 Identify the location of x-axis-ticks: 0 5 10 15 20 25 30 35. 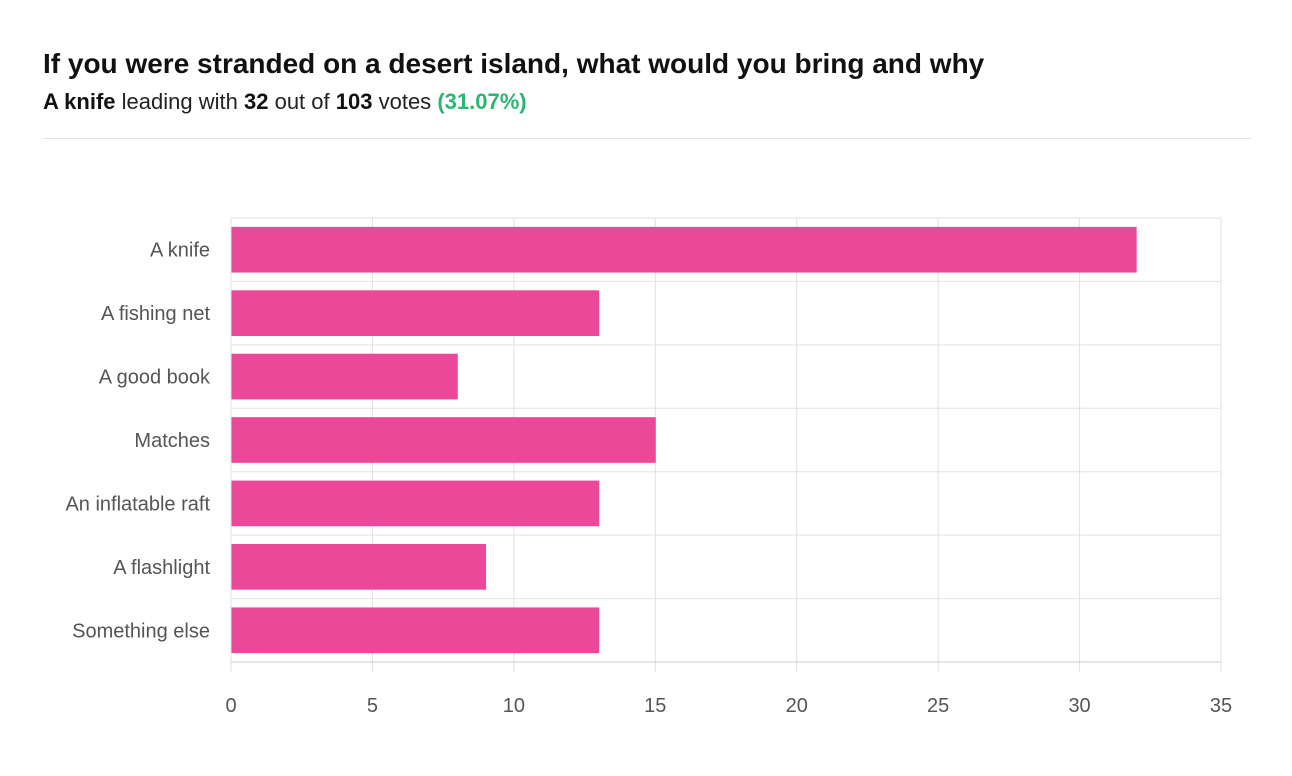
(728, 706).